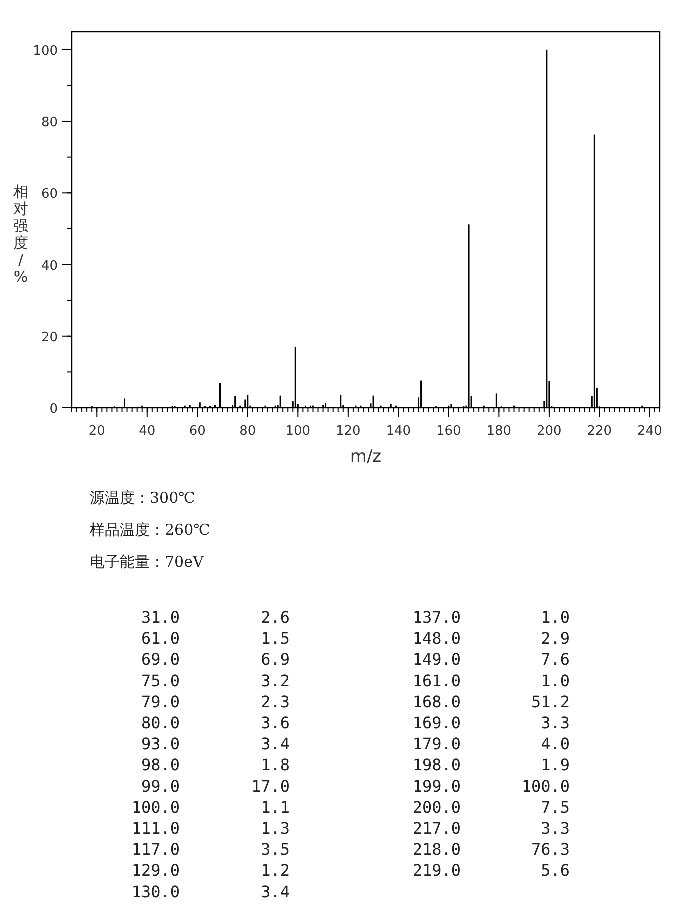  What do you see at coordinates (366, 457) in the screenshot?
I see `x-axis-title: m/z` at bounding box center [366, 457].